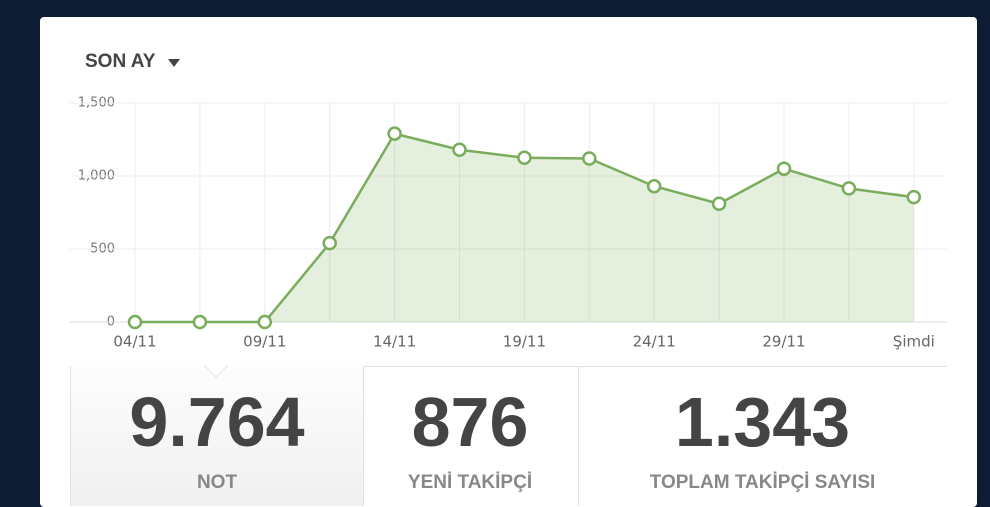 The image size is (990, 507). I want to click on stat-box: 876 YENİ TAKİPÇİ, so click(470, 436).